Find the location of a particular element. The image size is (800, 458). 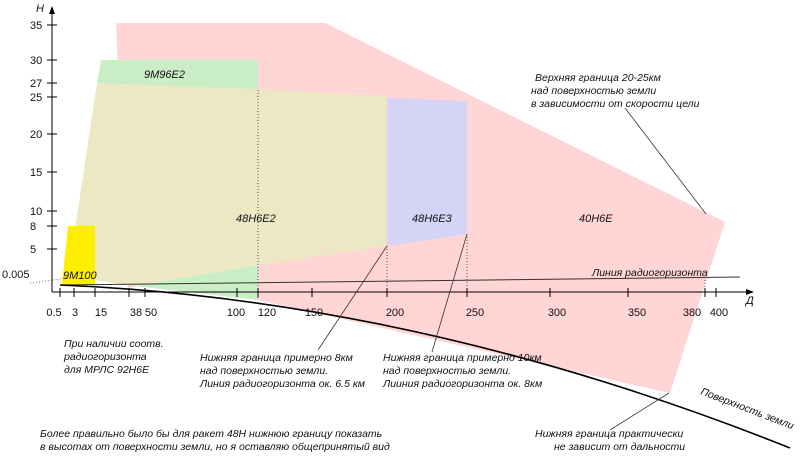

x-tick-label: 350 is located at coordinates (637, 313).